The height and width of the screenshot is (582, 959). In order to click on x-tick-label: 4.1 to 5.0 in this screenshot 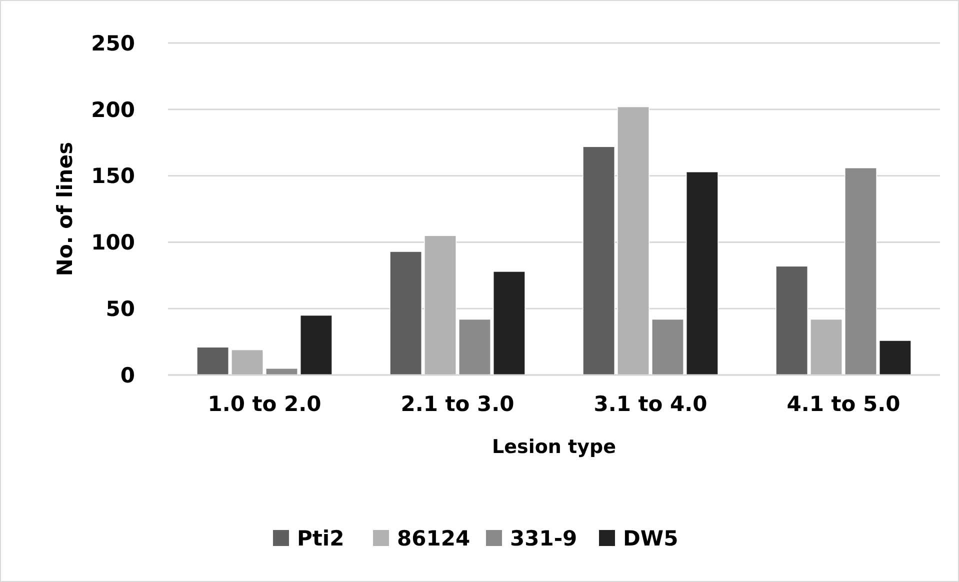, I will do `click(843, 404)`.